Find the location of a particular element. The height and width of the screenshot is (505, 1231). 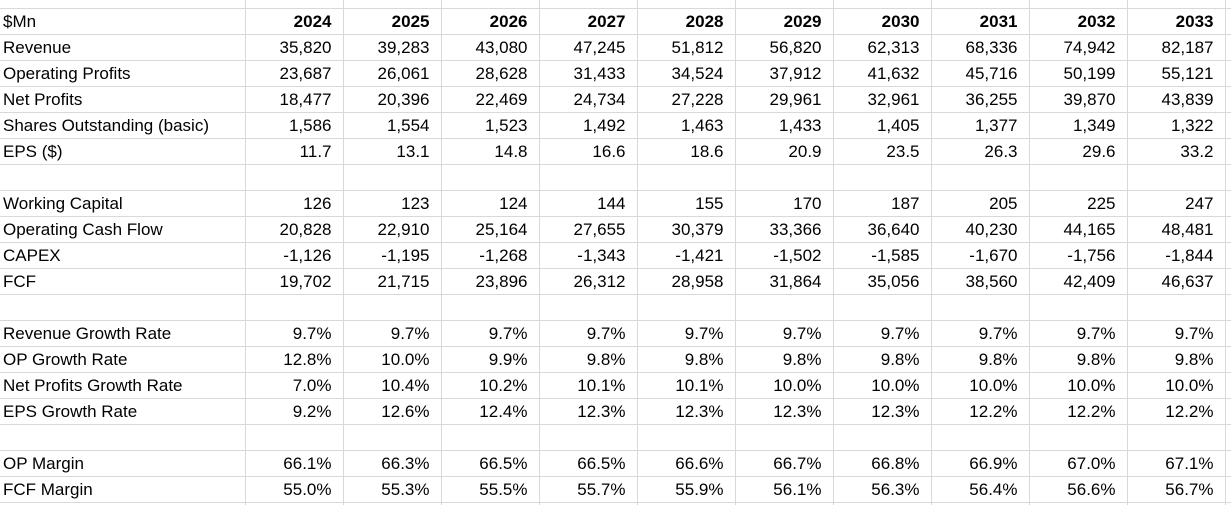

value-cell: 126 is located at coordinates (294, 203).